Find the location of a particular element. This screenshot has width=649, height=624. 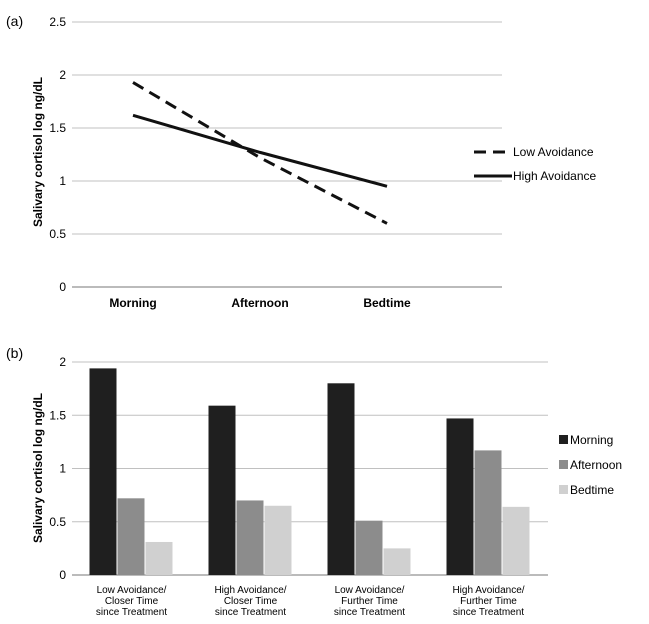

panel-a-y-tick-label: 0.5 is located at coordinates (57, 234).